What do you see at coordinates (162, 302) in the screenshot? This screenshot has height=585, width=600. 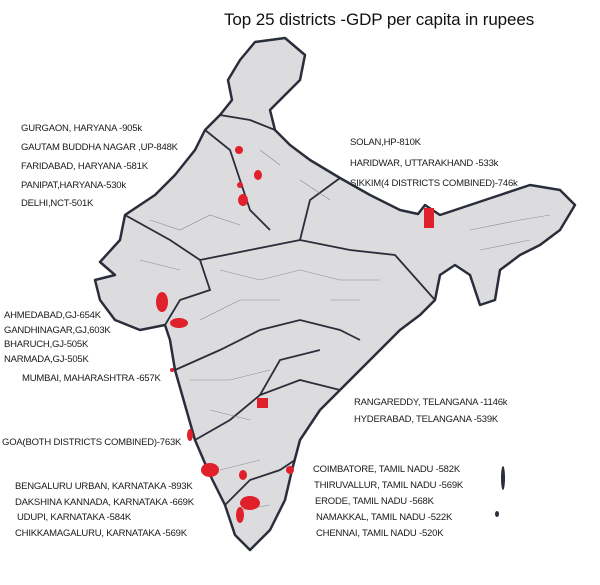 I see `district-ahmedabad` at bounding box center [162, 302].